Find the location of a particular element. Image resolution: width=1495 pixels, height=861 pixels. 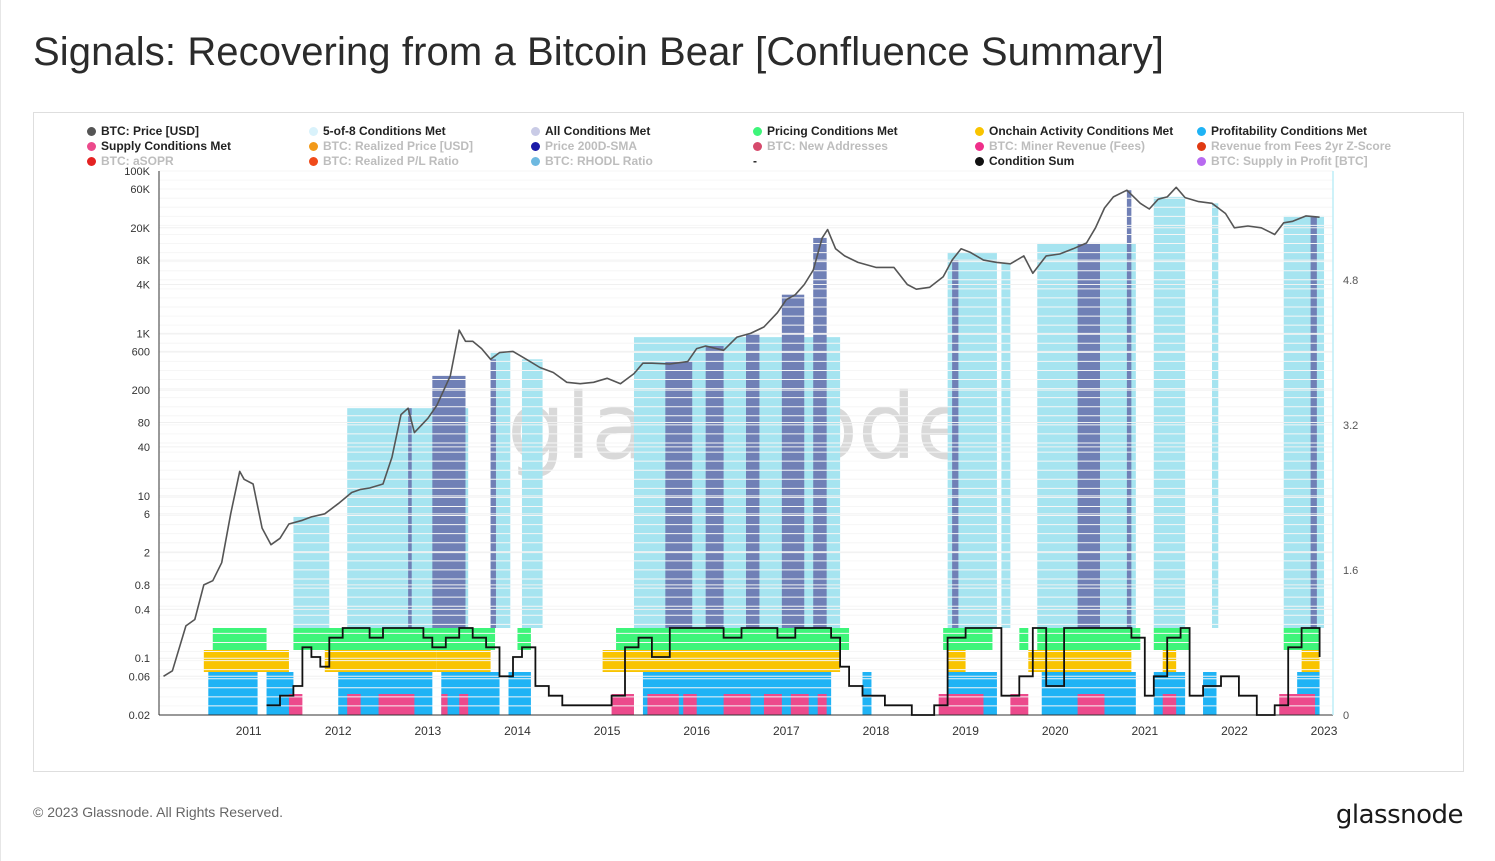

y-tick-label: 0.06 is located at coordinates (139, 677).